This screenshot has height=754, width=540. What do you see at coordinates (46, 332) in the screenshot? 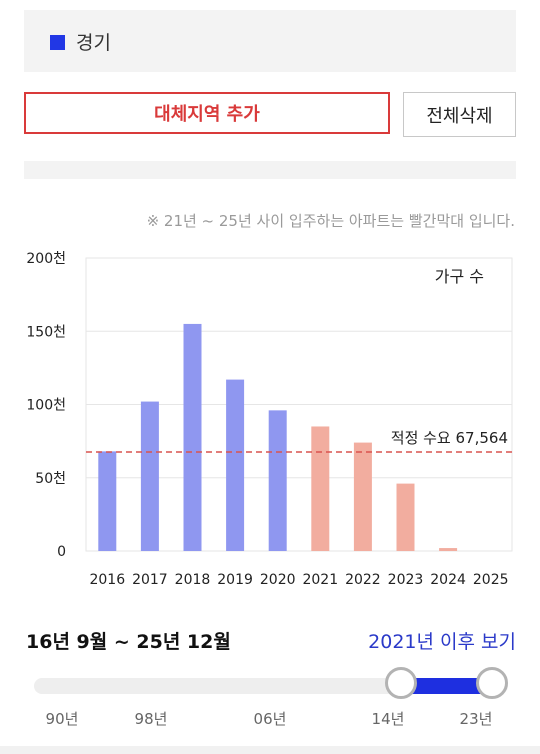
I see `y-tick-label: 150천` at bounding box center [46, 332].